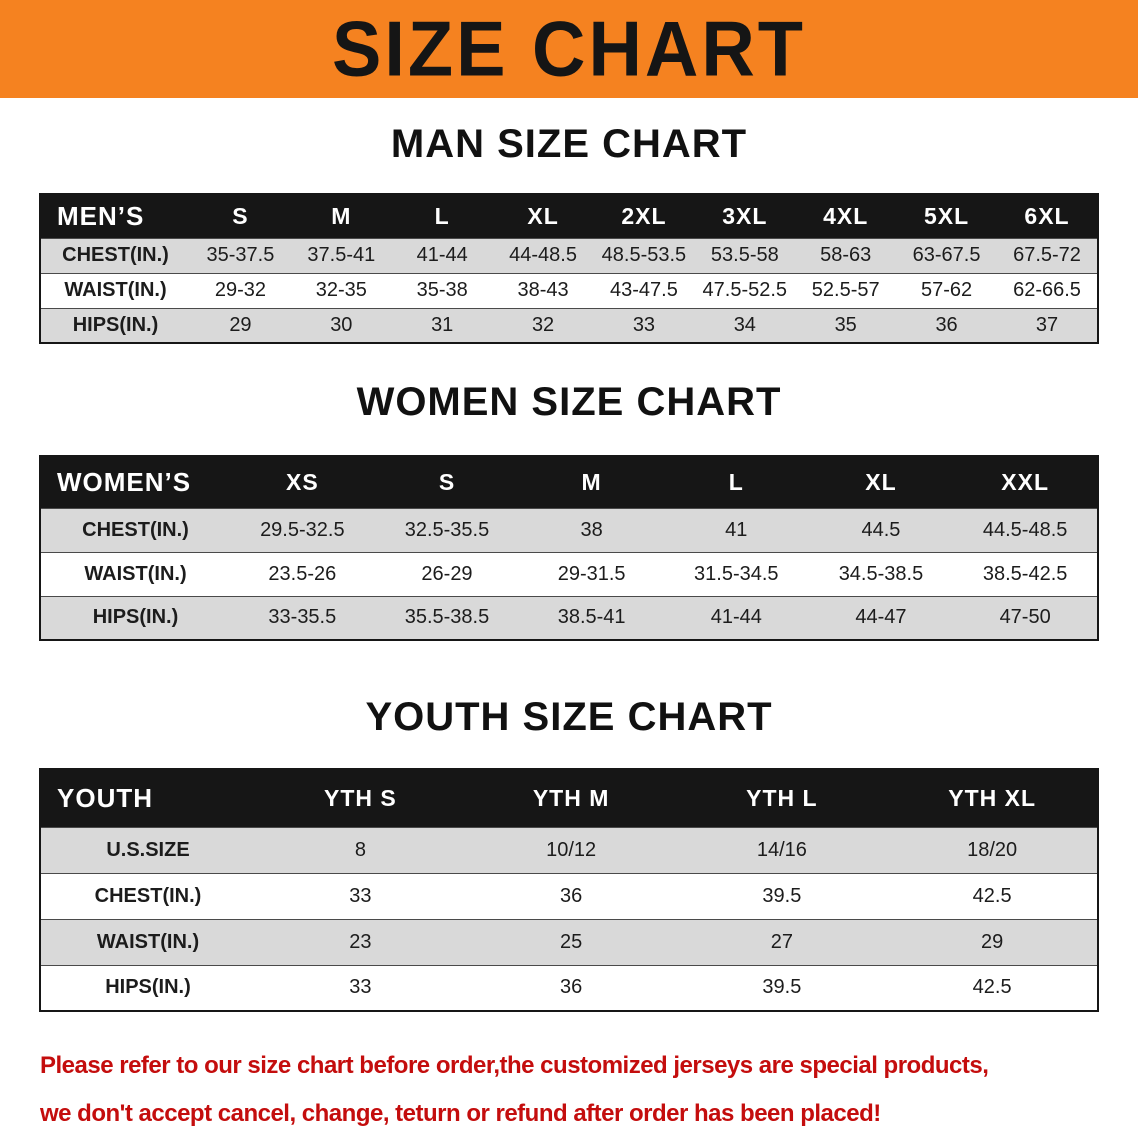  I want to click on table-cell: 35, so click(846, 325).